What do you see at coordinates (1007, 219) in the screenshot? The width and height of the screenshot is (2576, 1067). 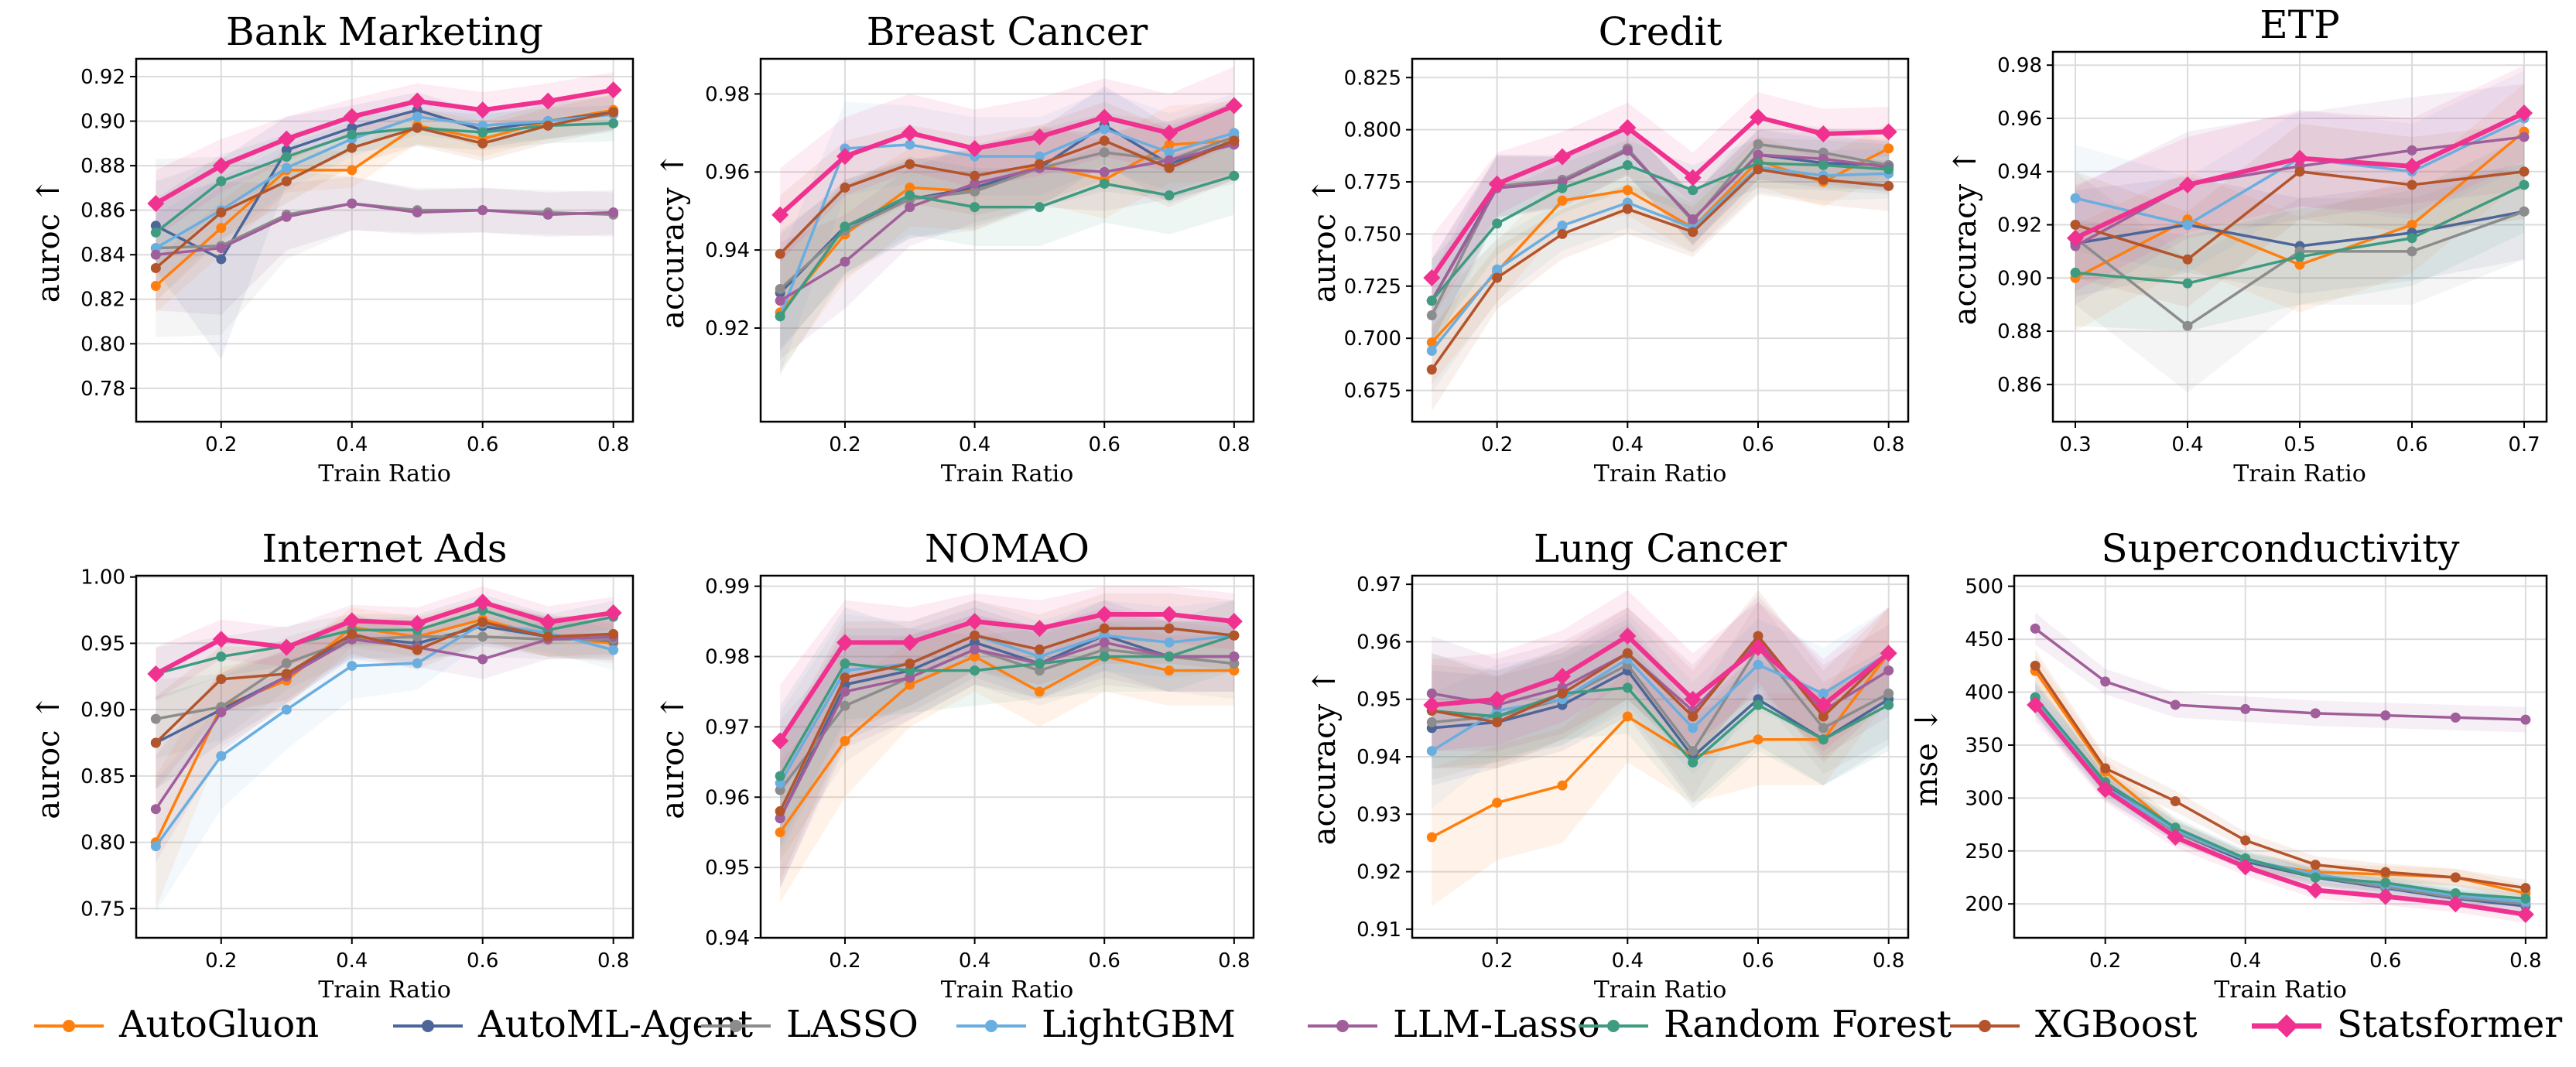 I see `band-automl-agent` at bounding box center [1007, 219].